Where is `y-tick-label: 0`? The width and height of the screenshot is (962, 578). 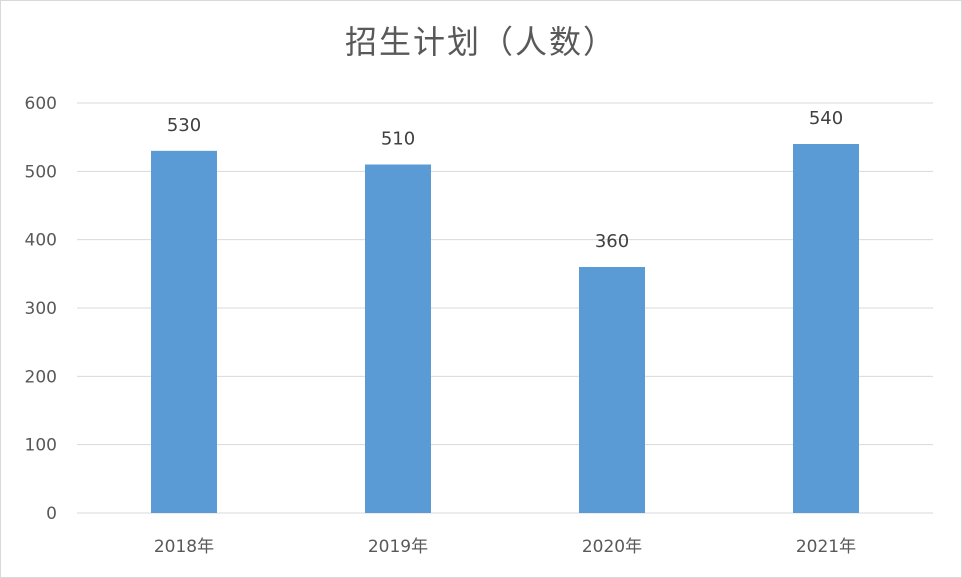 y-tick-label: 0 is located at coordinates (51, 514).